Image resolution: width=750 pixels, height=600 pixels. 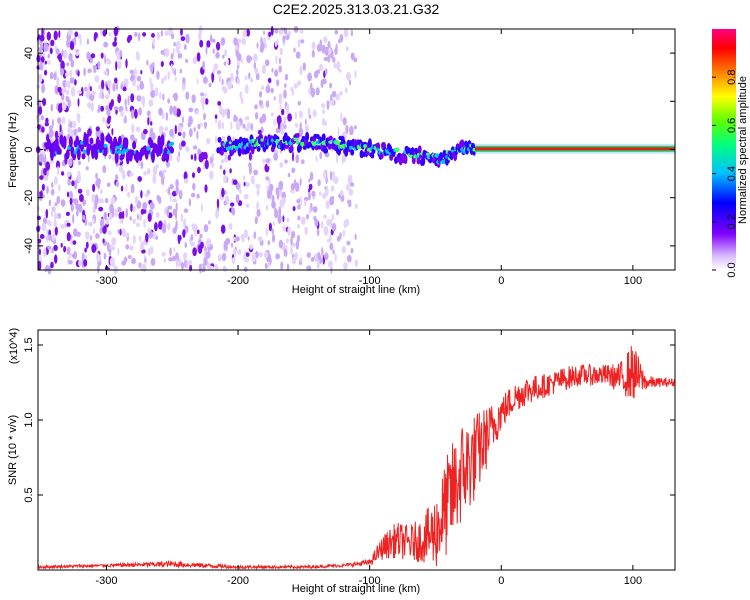 I want to click on heatmap-x-tick-label: -300, so click(x=106, y=281).